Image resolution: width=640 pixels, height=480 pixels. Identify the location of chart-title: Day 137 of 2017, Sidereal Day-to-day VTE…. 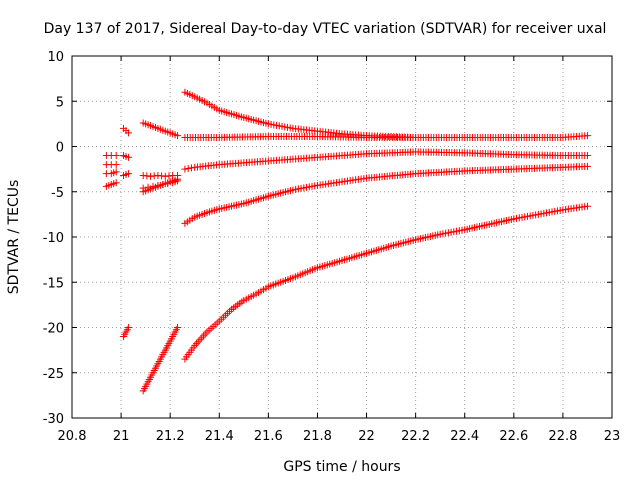
(325, 29).